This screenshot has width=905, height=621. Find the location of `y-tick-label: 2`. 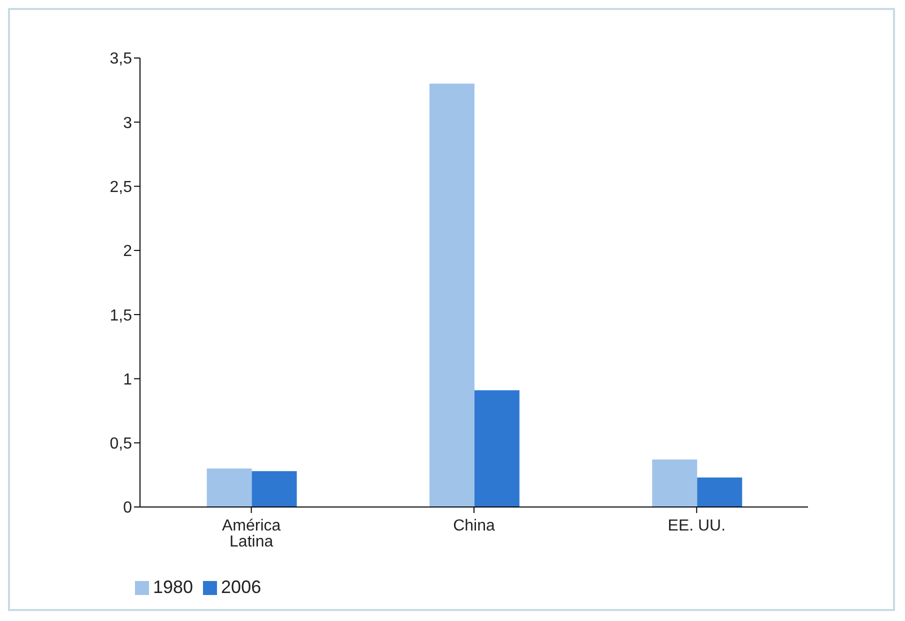

y-tick-label: 2 is located at coordinates (127, 251).